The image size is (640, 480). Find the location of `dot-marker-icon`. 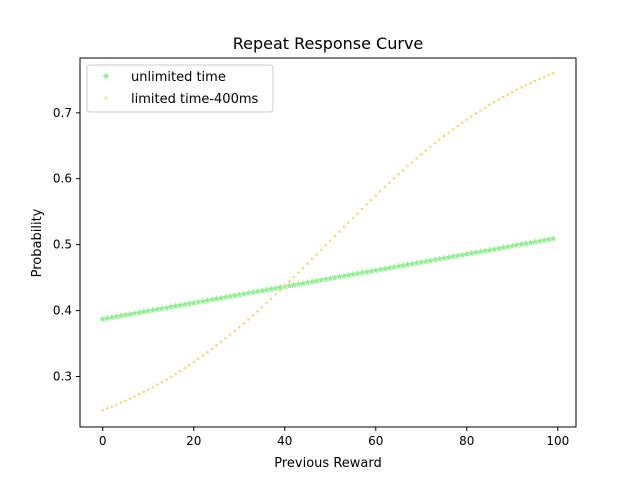

dot-marker-icon is located at coordinates (106, 98).